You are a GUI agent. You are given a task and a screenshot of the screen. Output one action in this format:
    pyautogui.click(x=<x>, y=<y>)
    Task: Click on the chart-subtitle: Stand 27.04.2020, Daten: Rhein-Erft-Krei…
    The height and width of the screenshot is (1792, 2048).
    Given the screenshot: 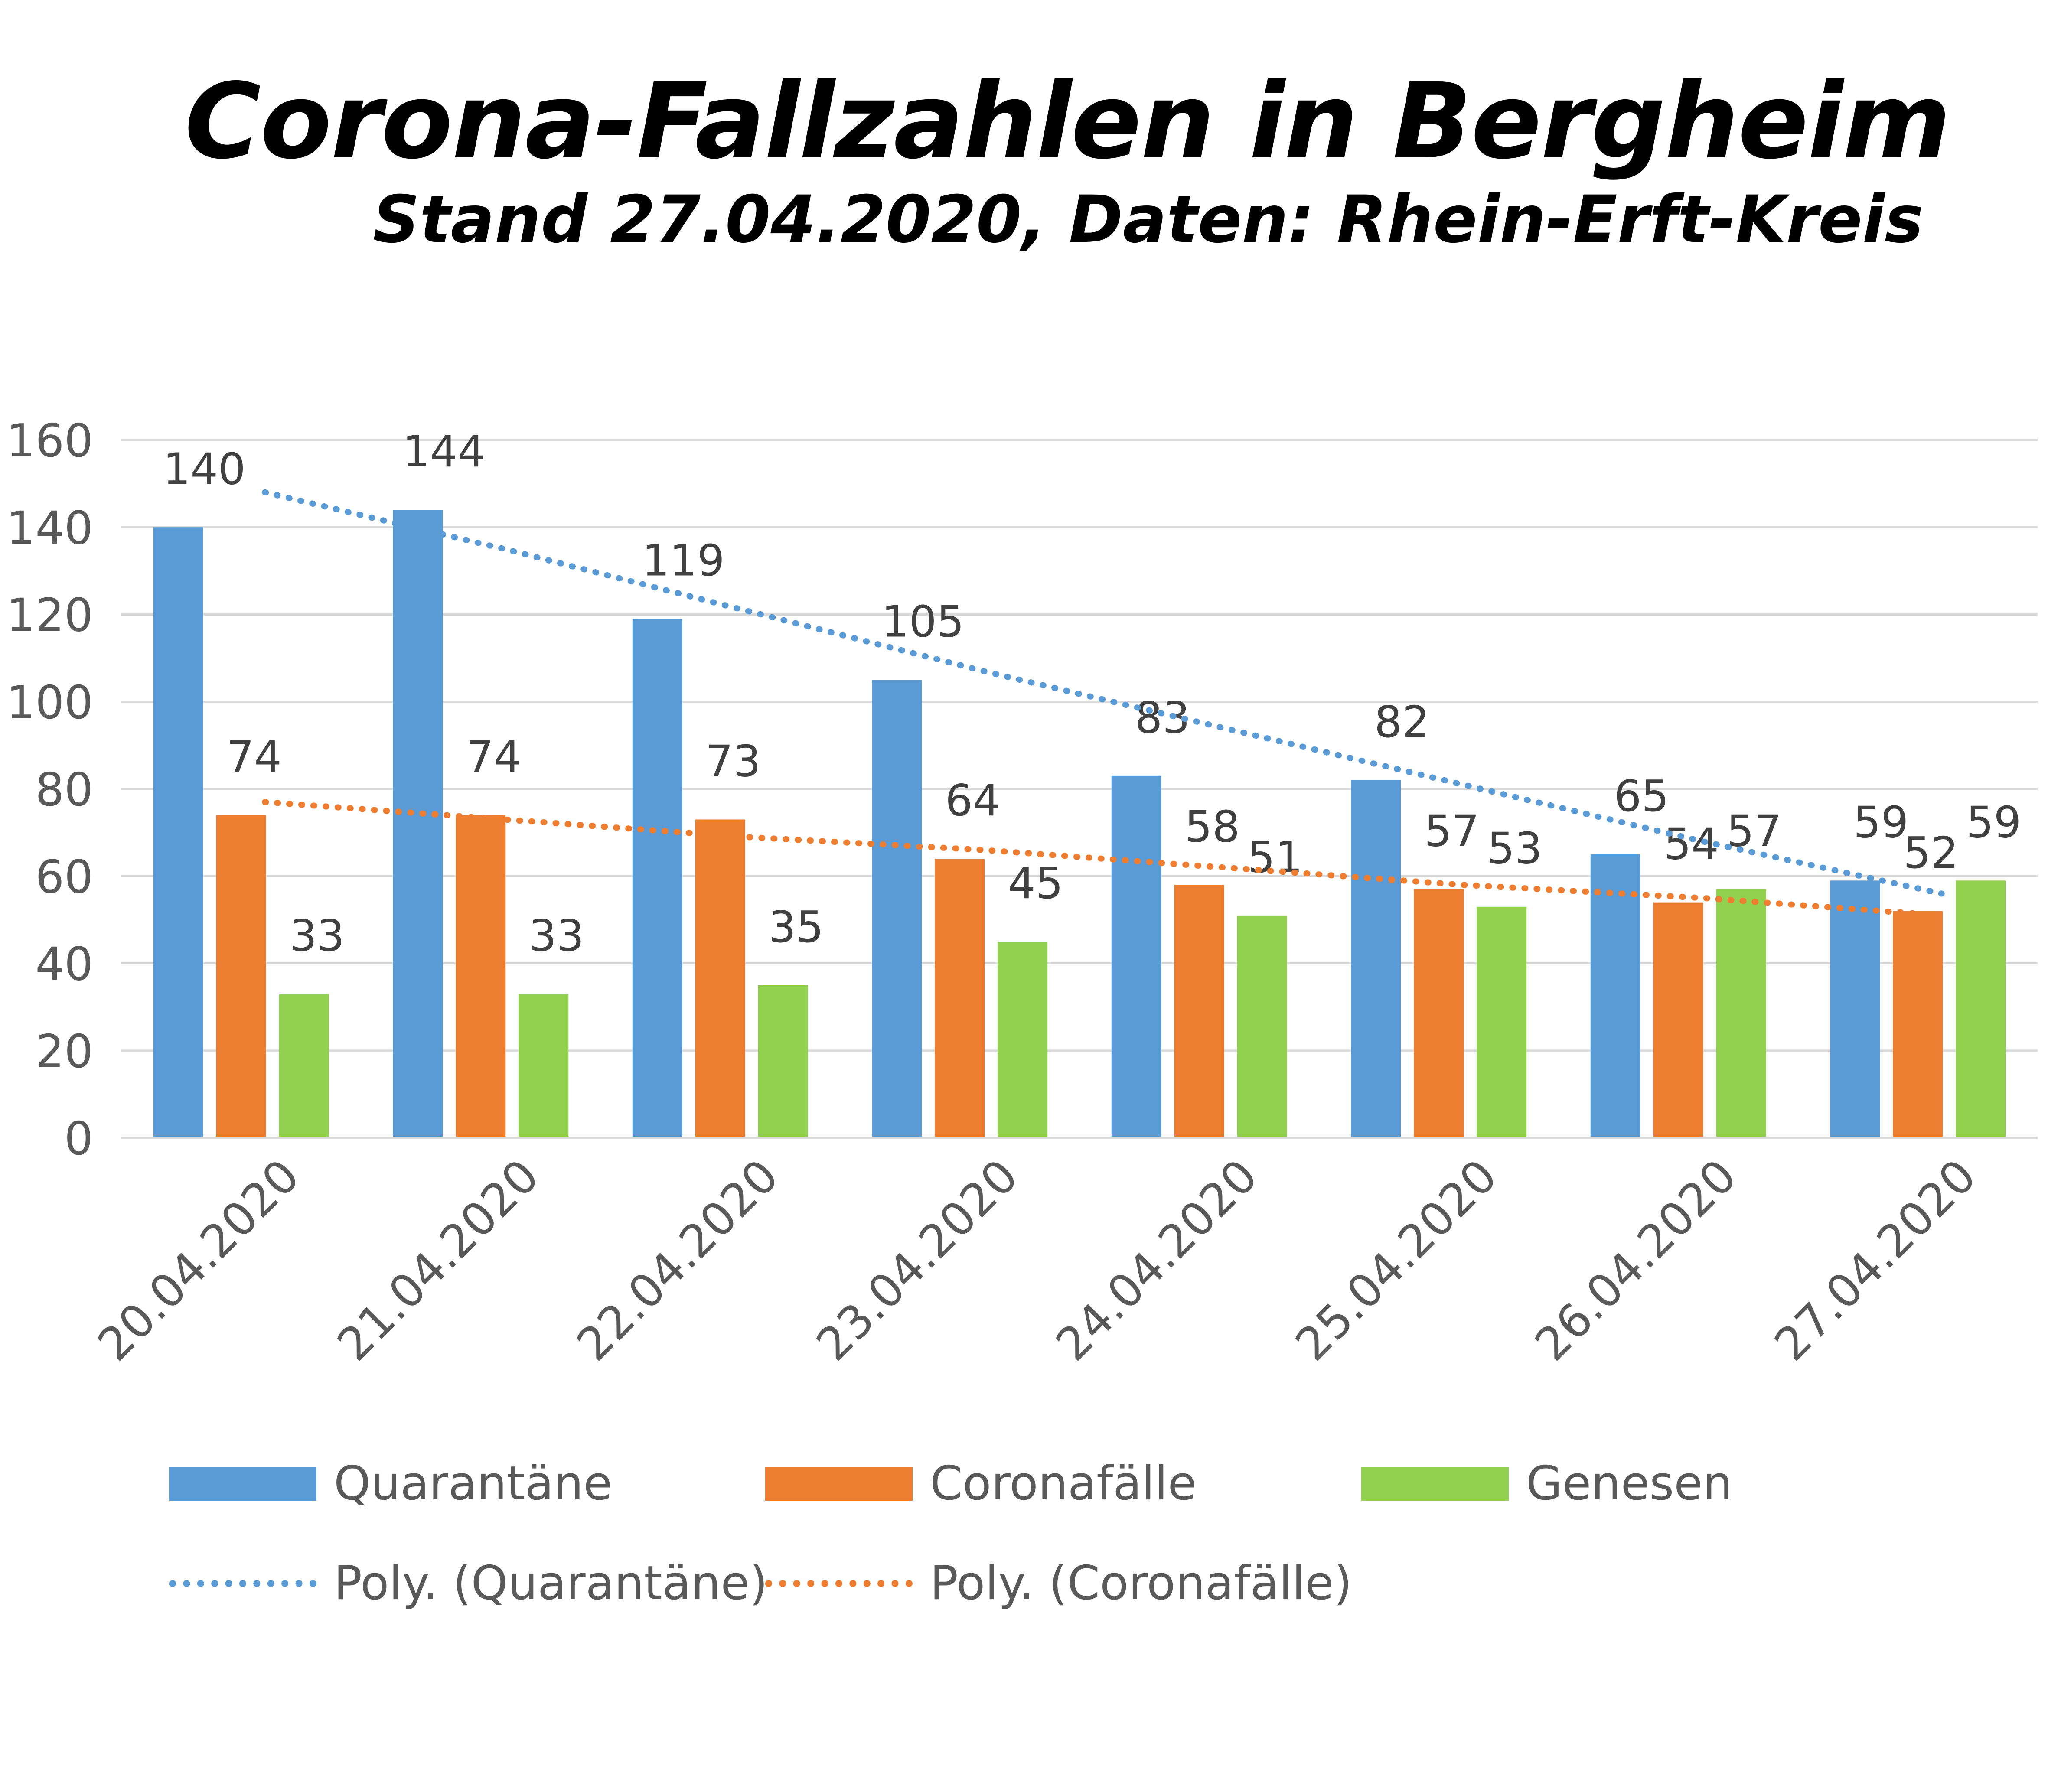 What is the action you would take?
    pyautogui.click(x=1148, y=219)
    